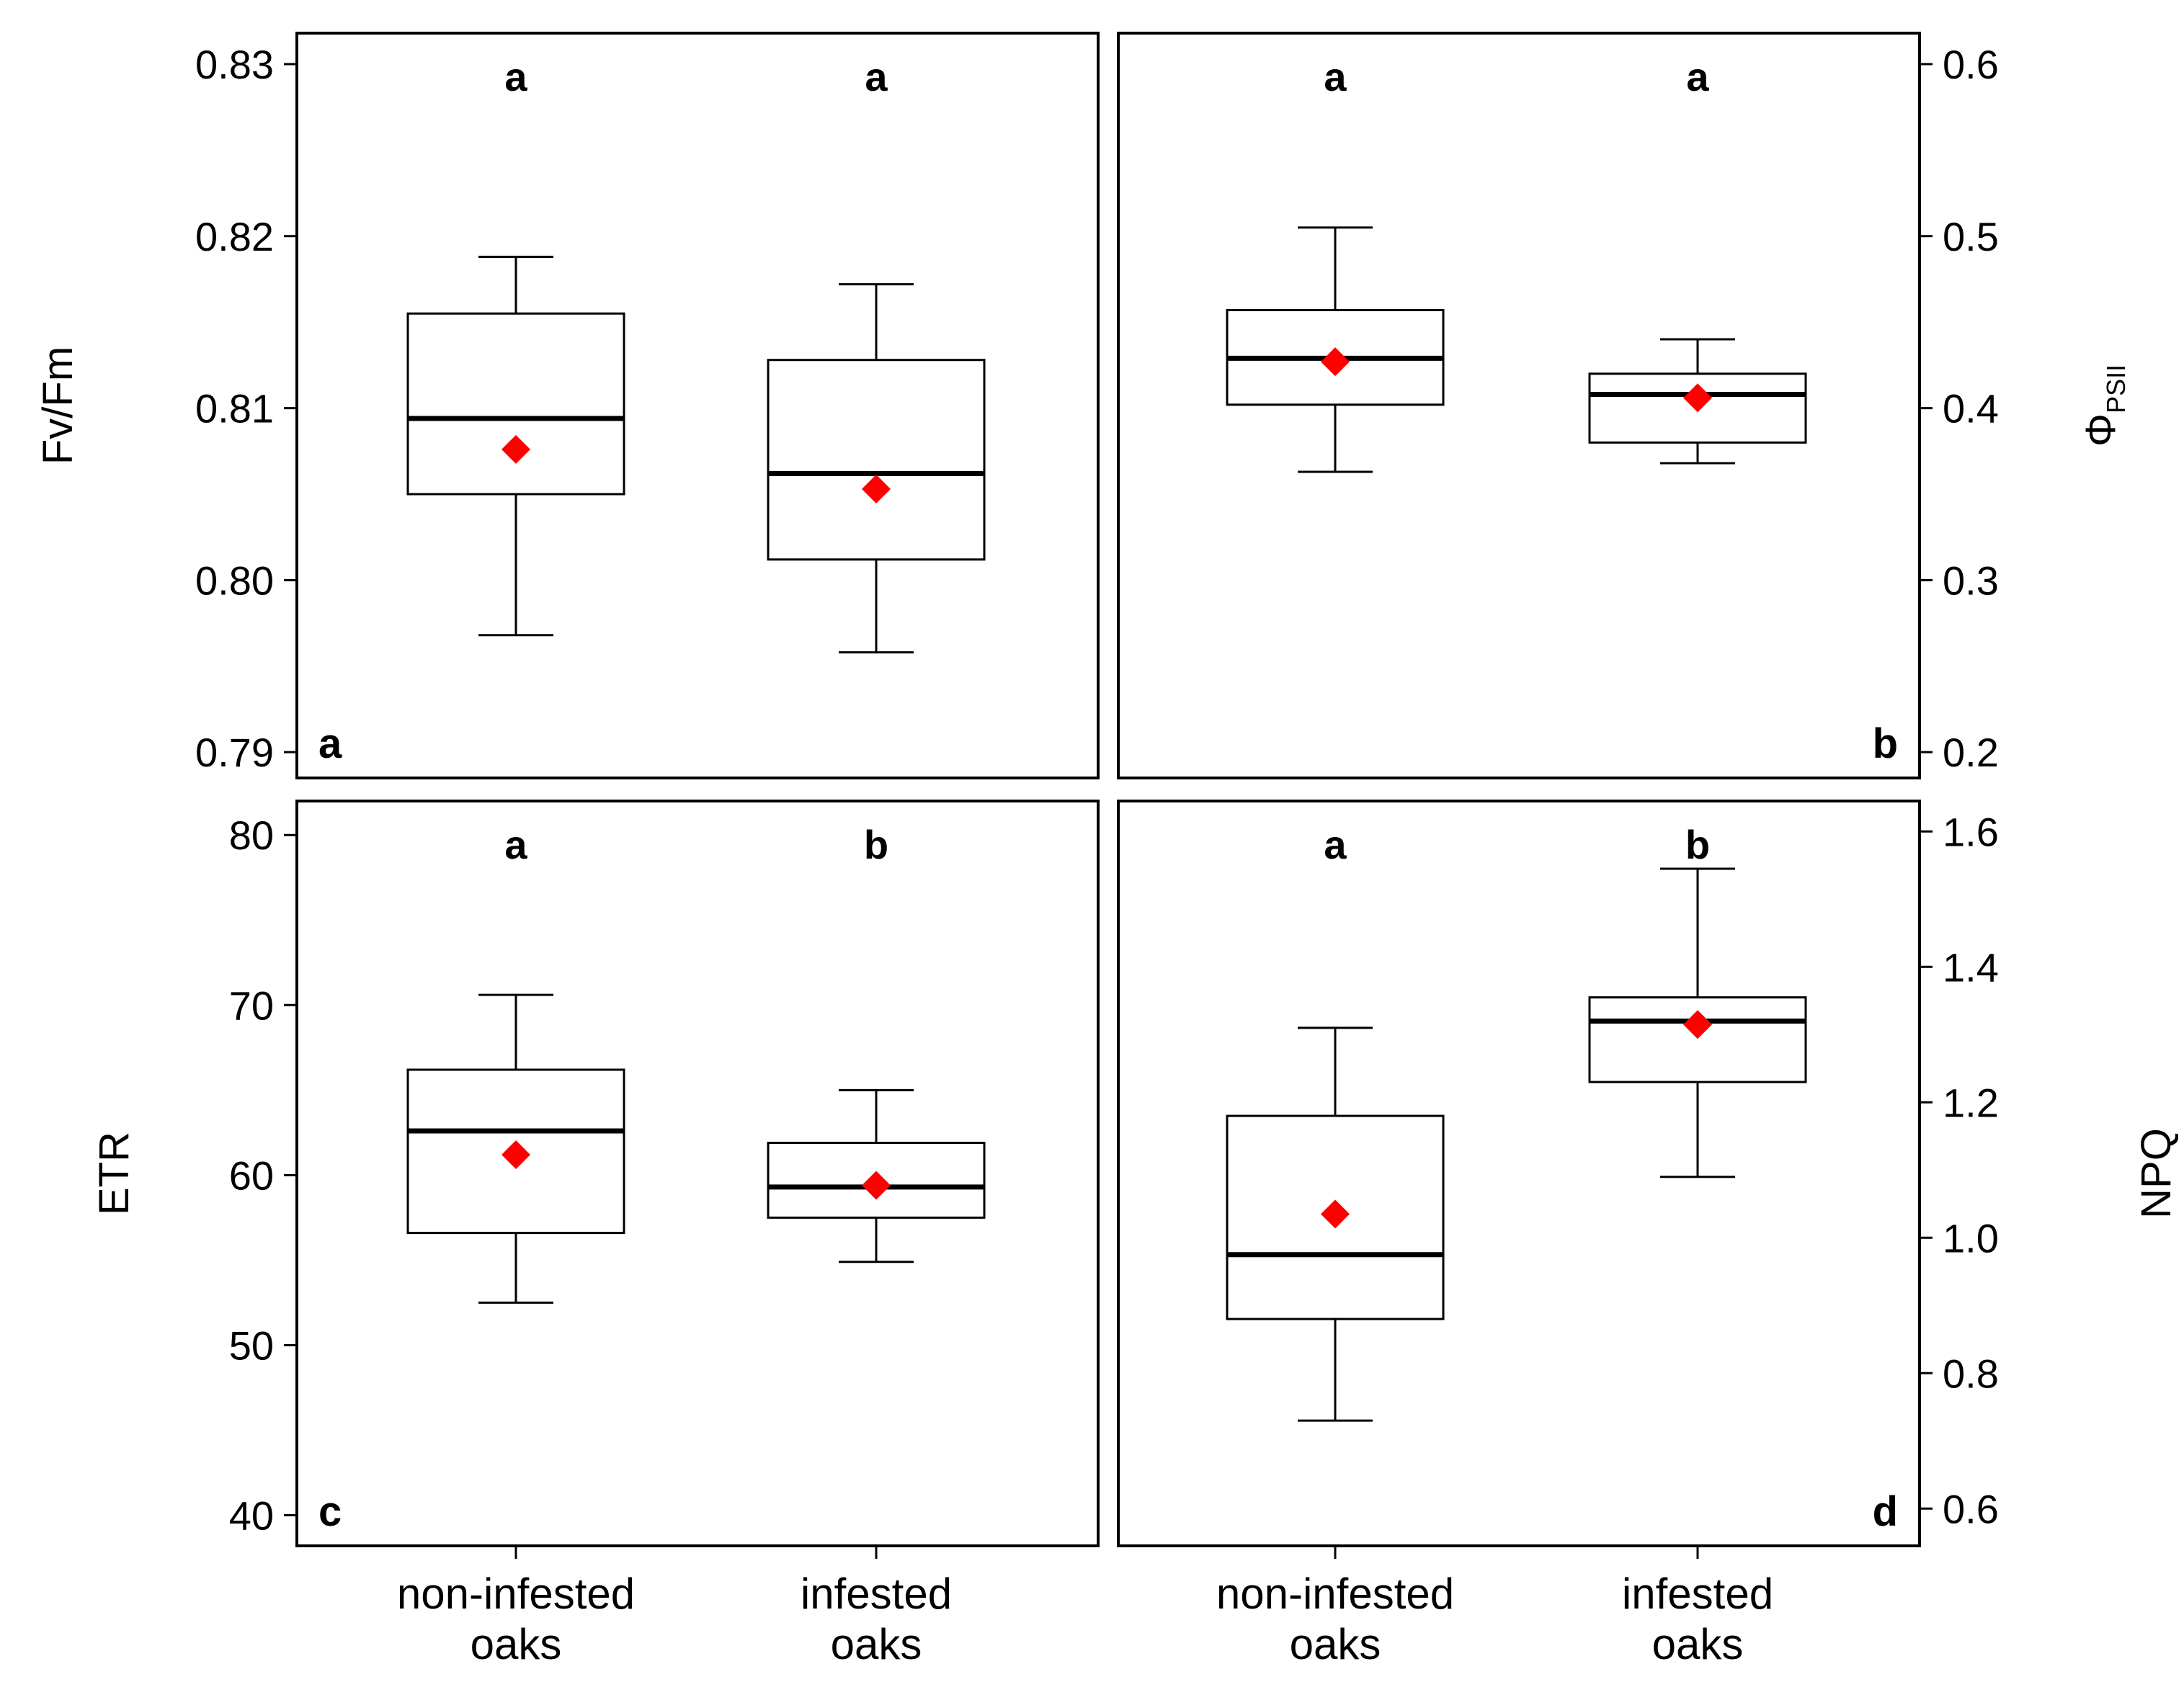 Image resolution: width=2184 pixels, height=1682 pixels. I want to click on x-label-d-non-infested-line2: oaks, so click(1336, 1644).